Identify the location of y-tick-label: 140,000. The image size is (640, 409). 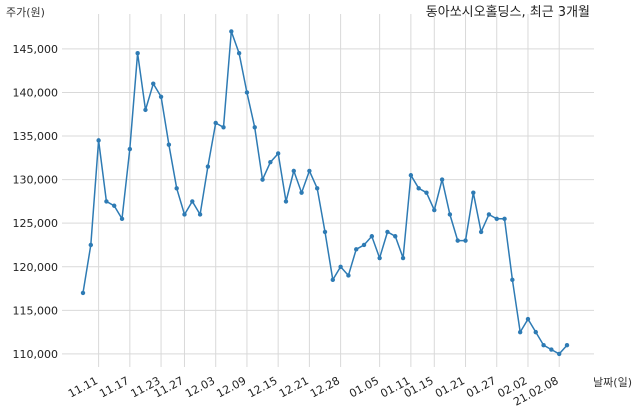
(36, 92).